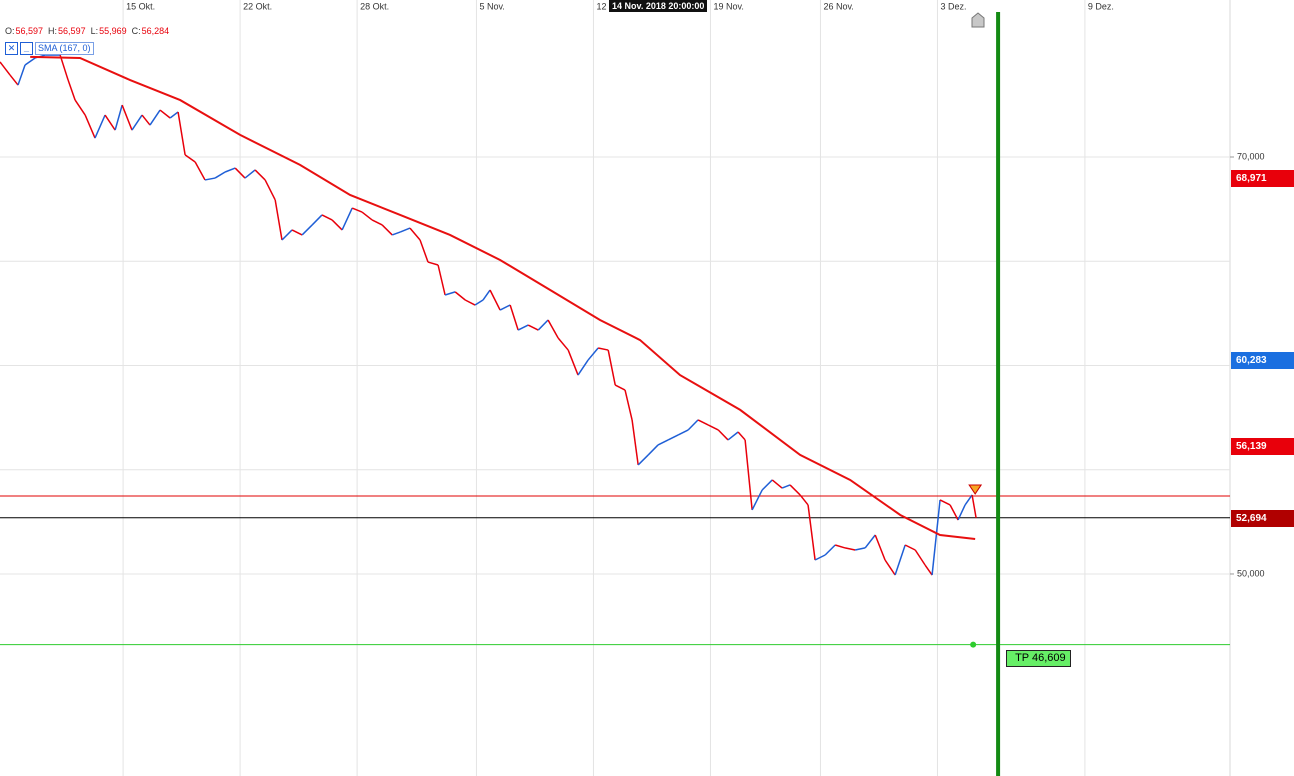 This screenshot has height=776, width=1294. I want to click on x-tick-label: 9 Dez., so click(1101, 6).